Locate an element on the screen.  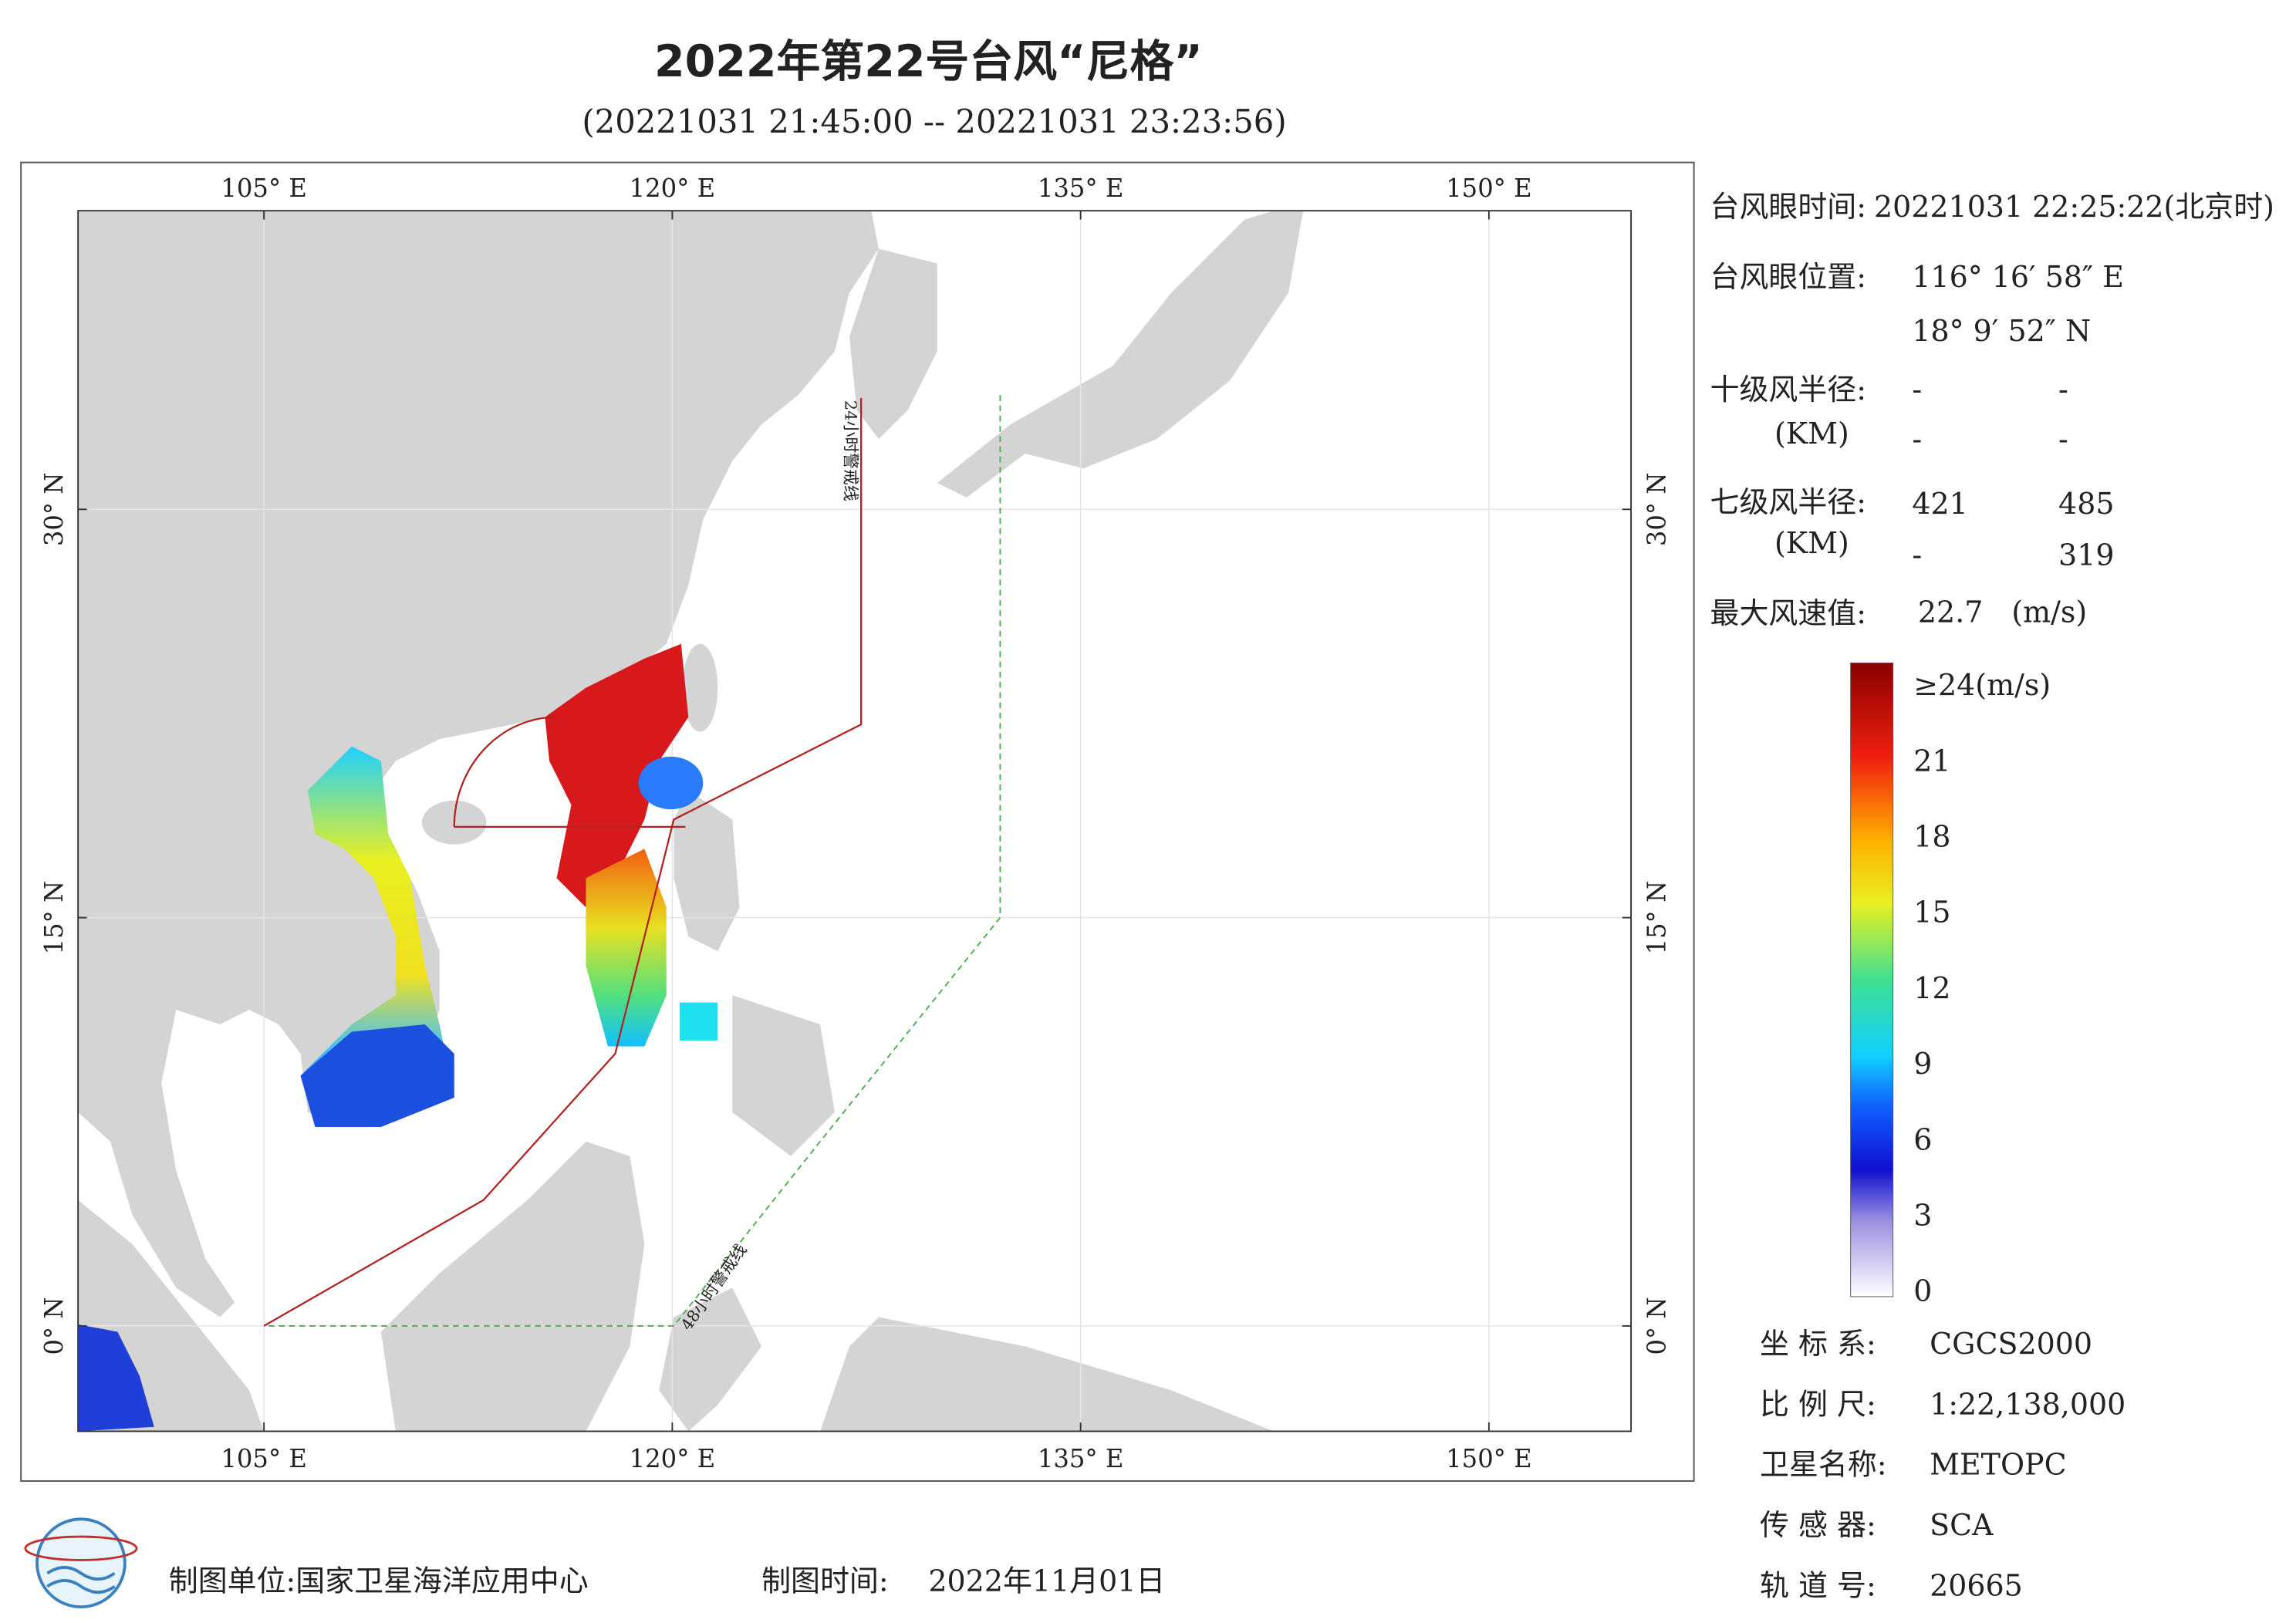
footer-unit: 制图单位:国家卫星海洋应用中心 is located at coordinates (379, 1581).